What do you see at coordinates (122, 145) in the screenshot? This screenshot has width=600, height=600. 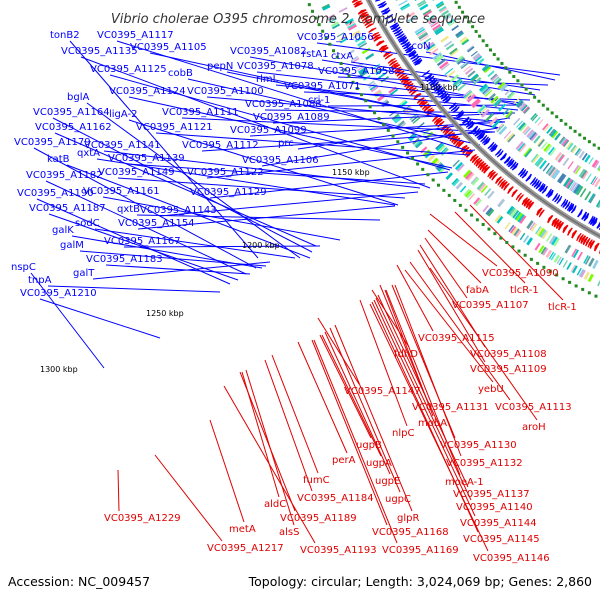 I see `forward-gene-label: VC0395_A1141` at bounding box center [122, 145].